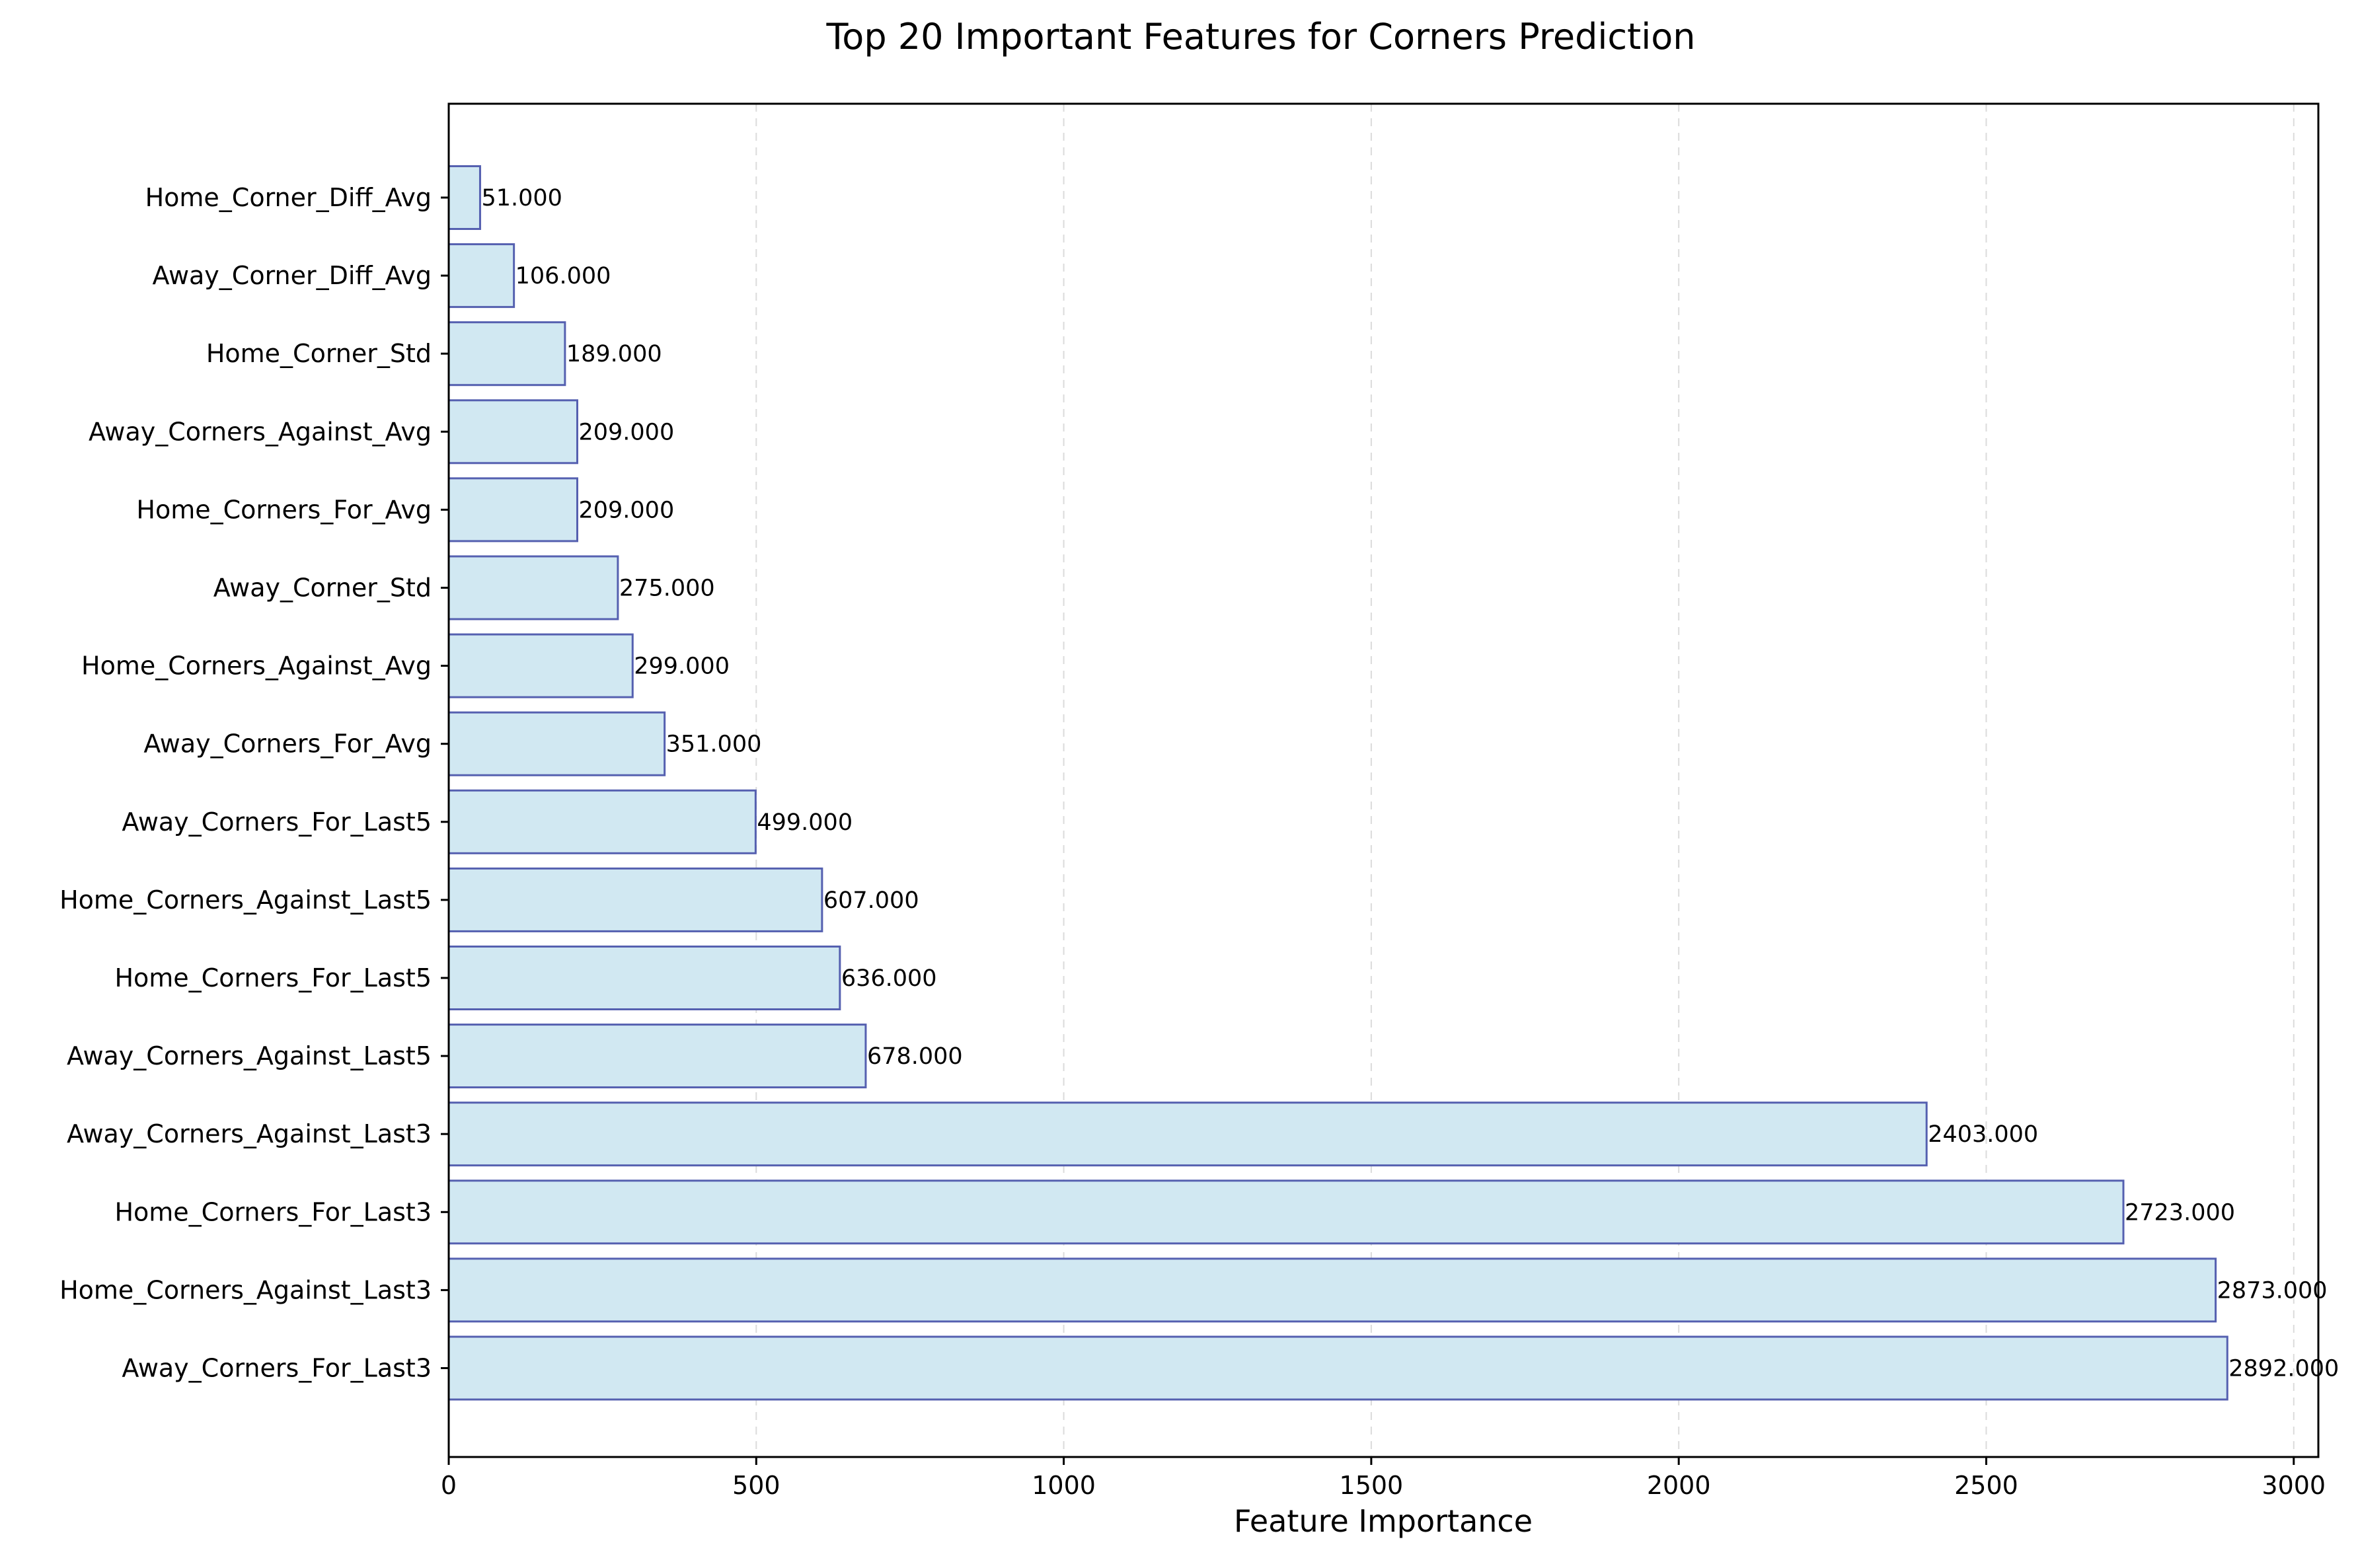 This screenshot has width=2358, height=1568. What do you see at coordinates (889, 978) in the screenshot?
I see `bar-value-label: 636.000` at bounding box center [889, 978].